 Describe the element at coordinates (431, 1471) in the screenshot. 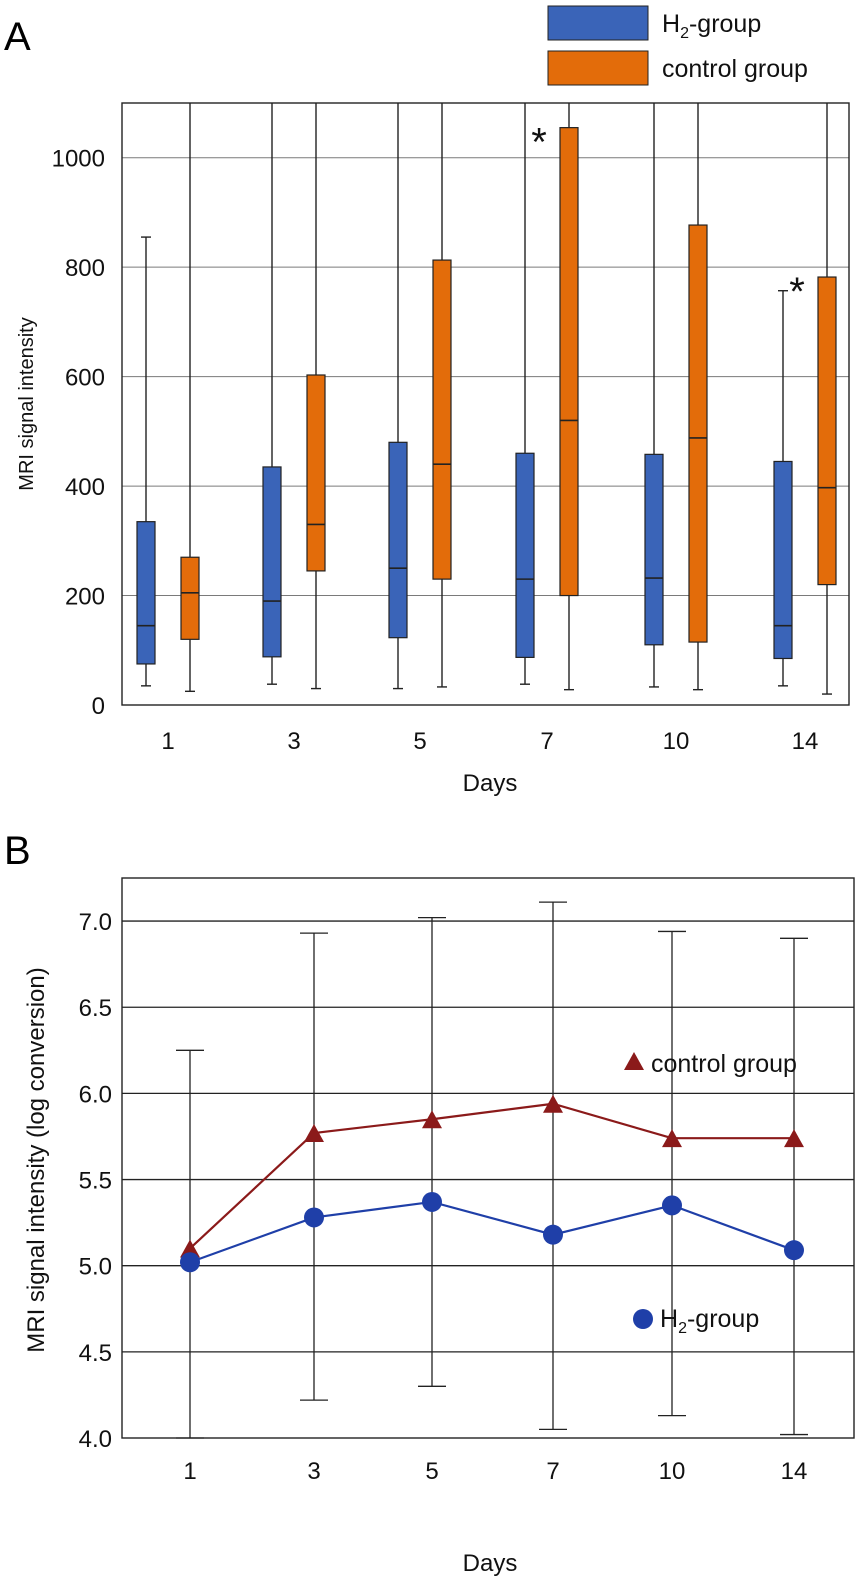

I see `panel-b-x-tick-label: 5` at that location.